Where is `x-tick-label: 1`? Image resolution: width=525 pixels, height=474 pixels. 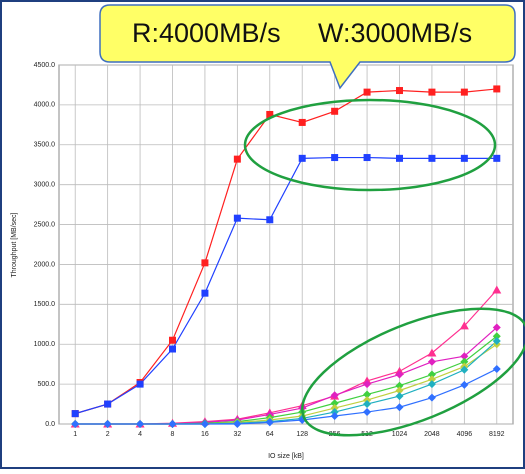
x-tick-label: 1 is located at coordinates (75, 434).